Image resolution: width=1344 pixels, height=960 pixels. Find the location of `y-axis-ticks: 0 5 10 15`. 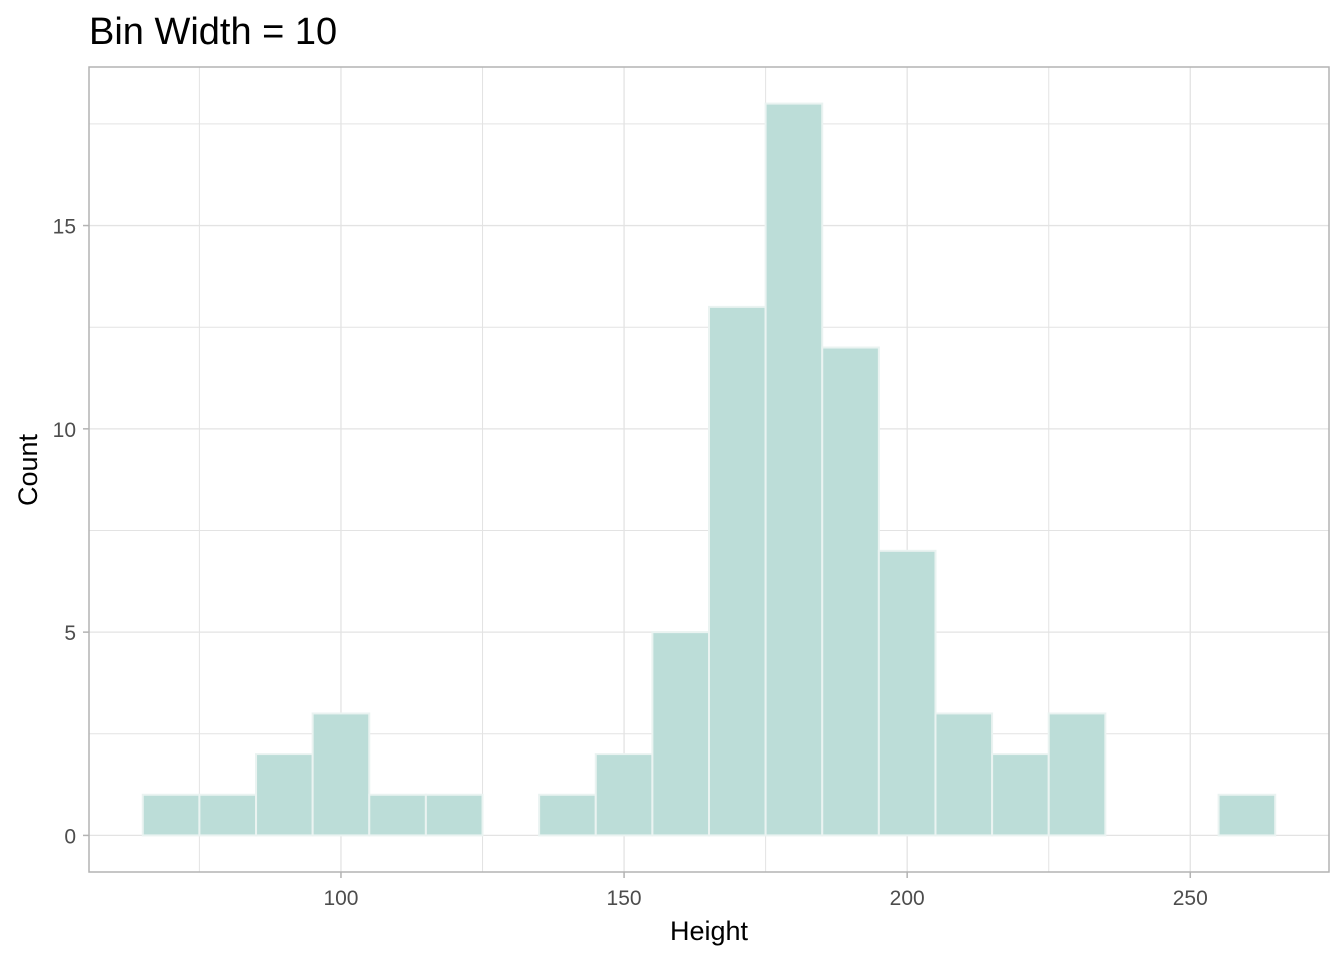

y-axis-ticks: 0 5 10 15 is located at coordinates (71, 532).